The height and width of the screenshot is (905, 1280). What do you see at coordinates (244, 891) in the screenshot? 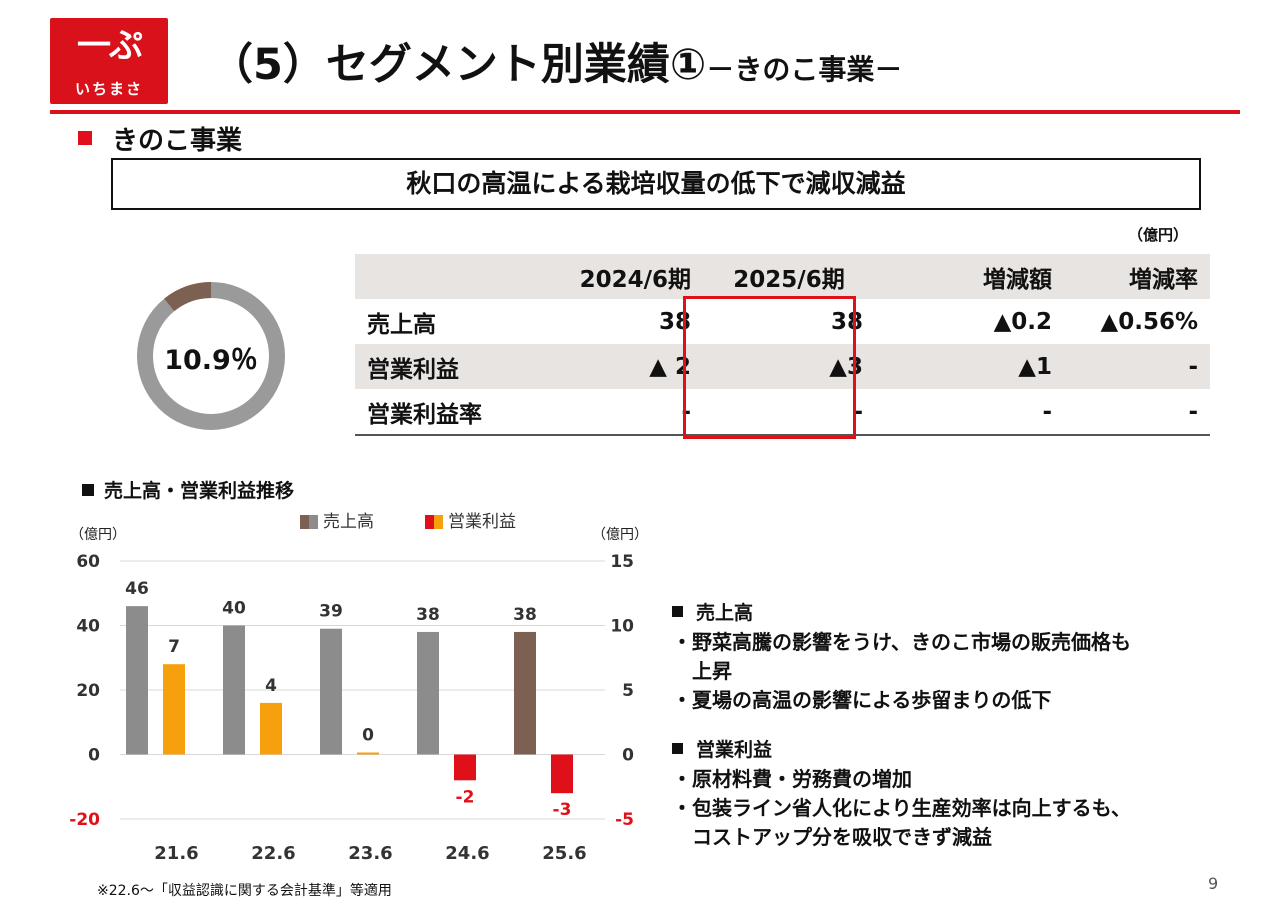
I see `footnote: ※22.6～「収益認識に関する会計基準」等適用` at bounding box center [244, 891].